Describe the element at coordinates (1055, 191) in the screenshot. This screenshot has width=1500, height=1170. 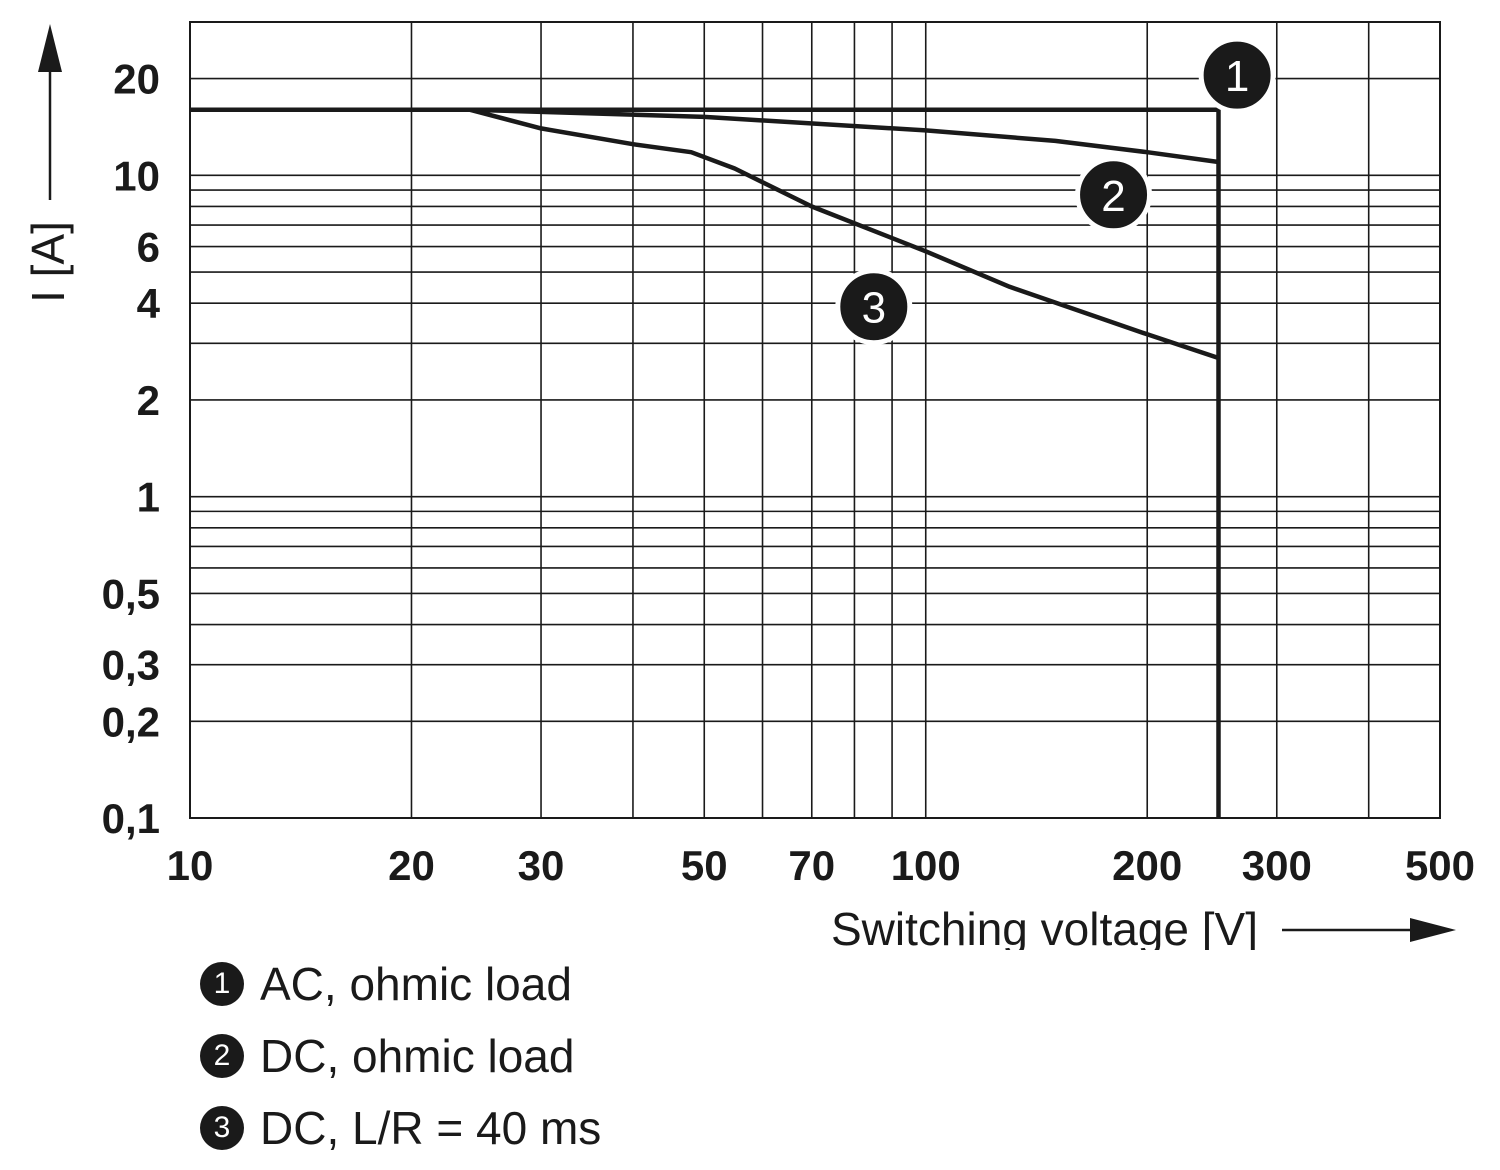
I see `series-markers: 1 2 3` at that location.